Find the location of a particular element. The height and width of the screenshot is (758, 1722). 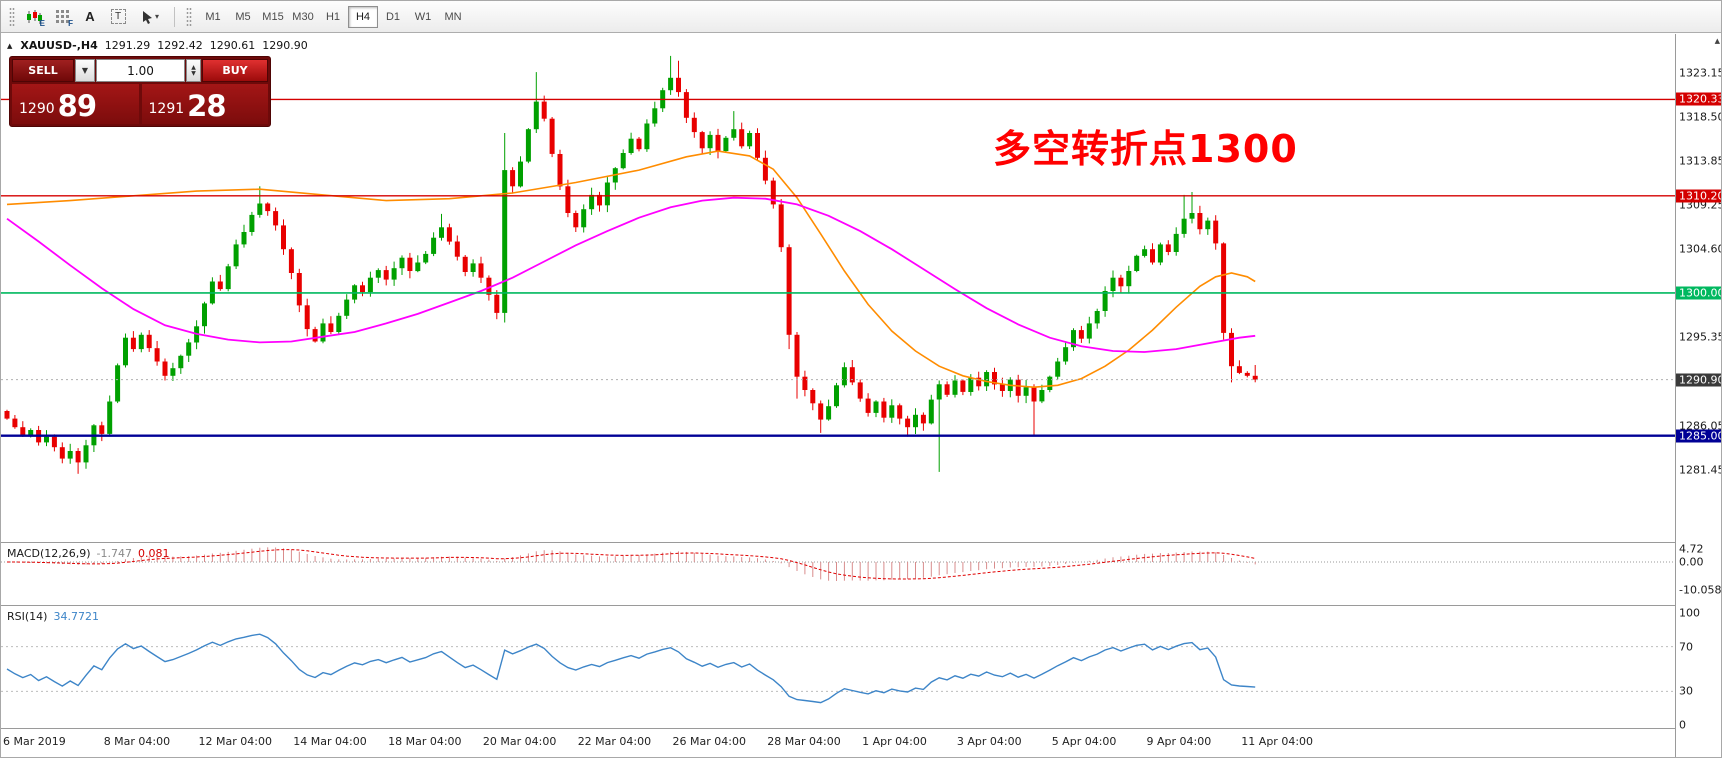

candlestick-chart-icon: E is located at coordinates (34, 17).